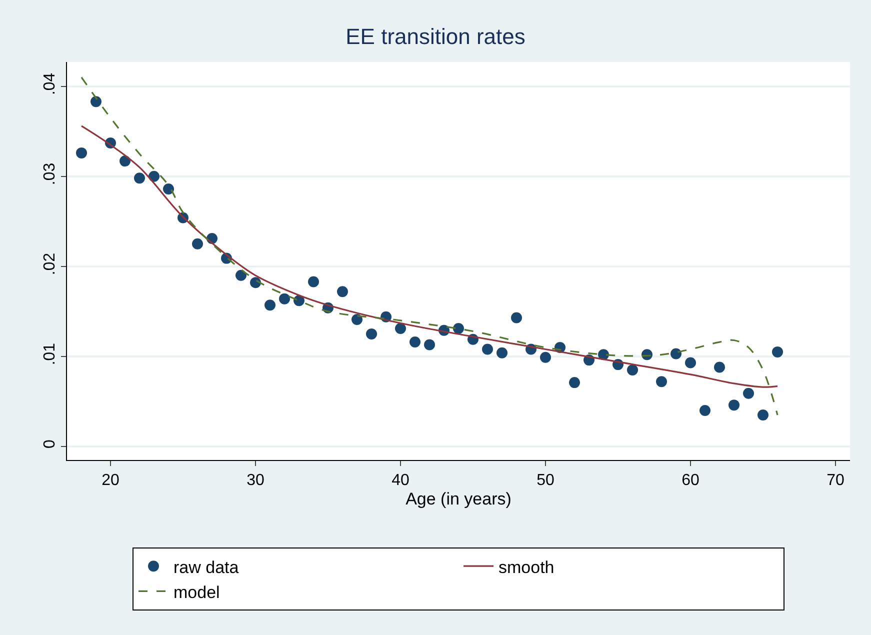  I want to click on y-tick-label: .04, so click(50, 84).